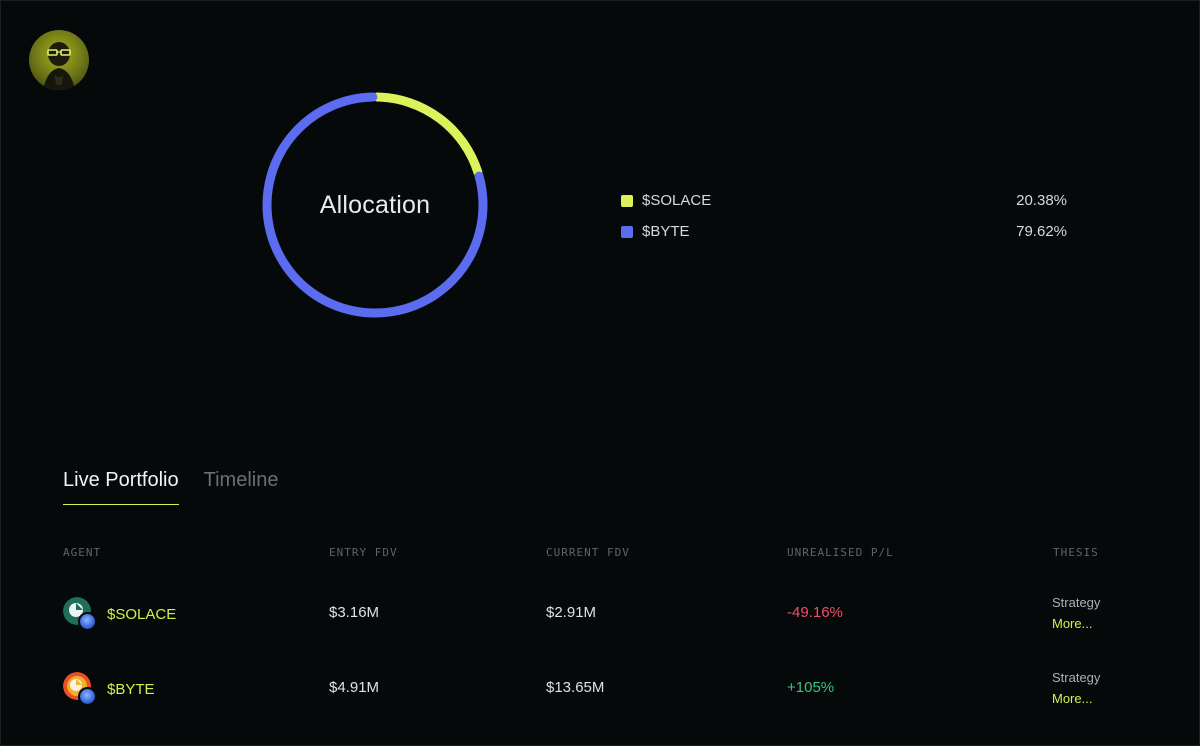 The height and width of the screenshot is (746, 1200). I want to click on donut-slice-byte, so click(375, 205).